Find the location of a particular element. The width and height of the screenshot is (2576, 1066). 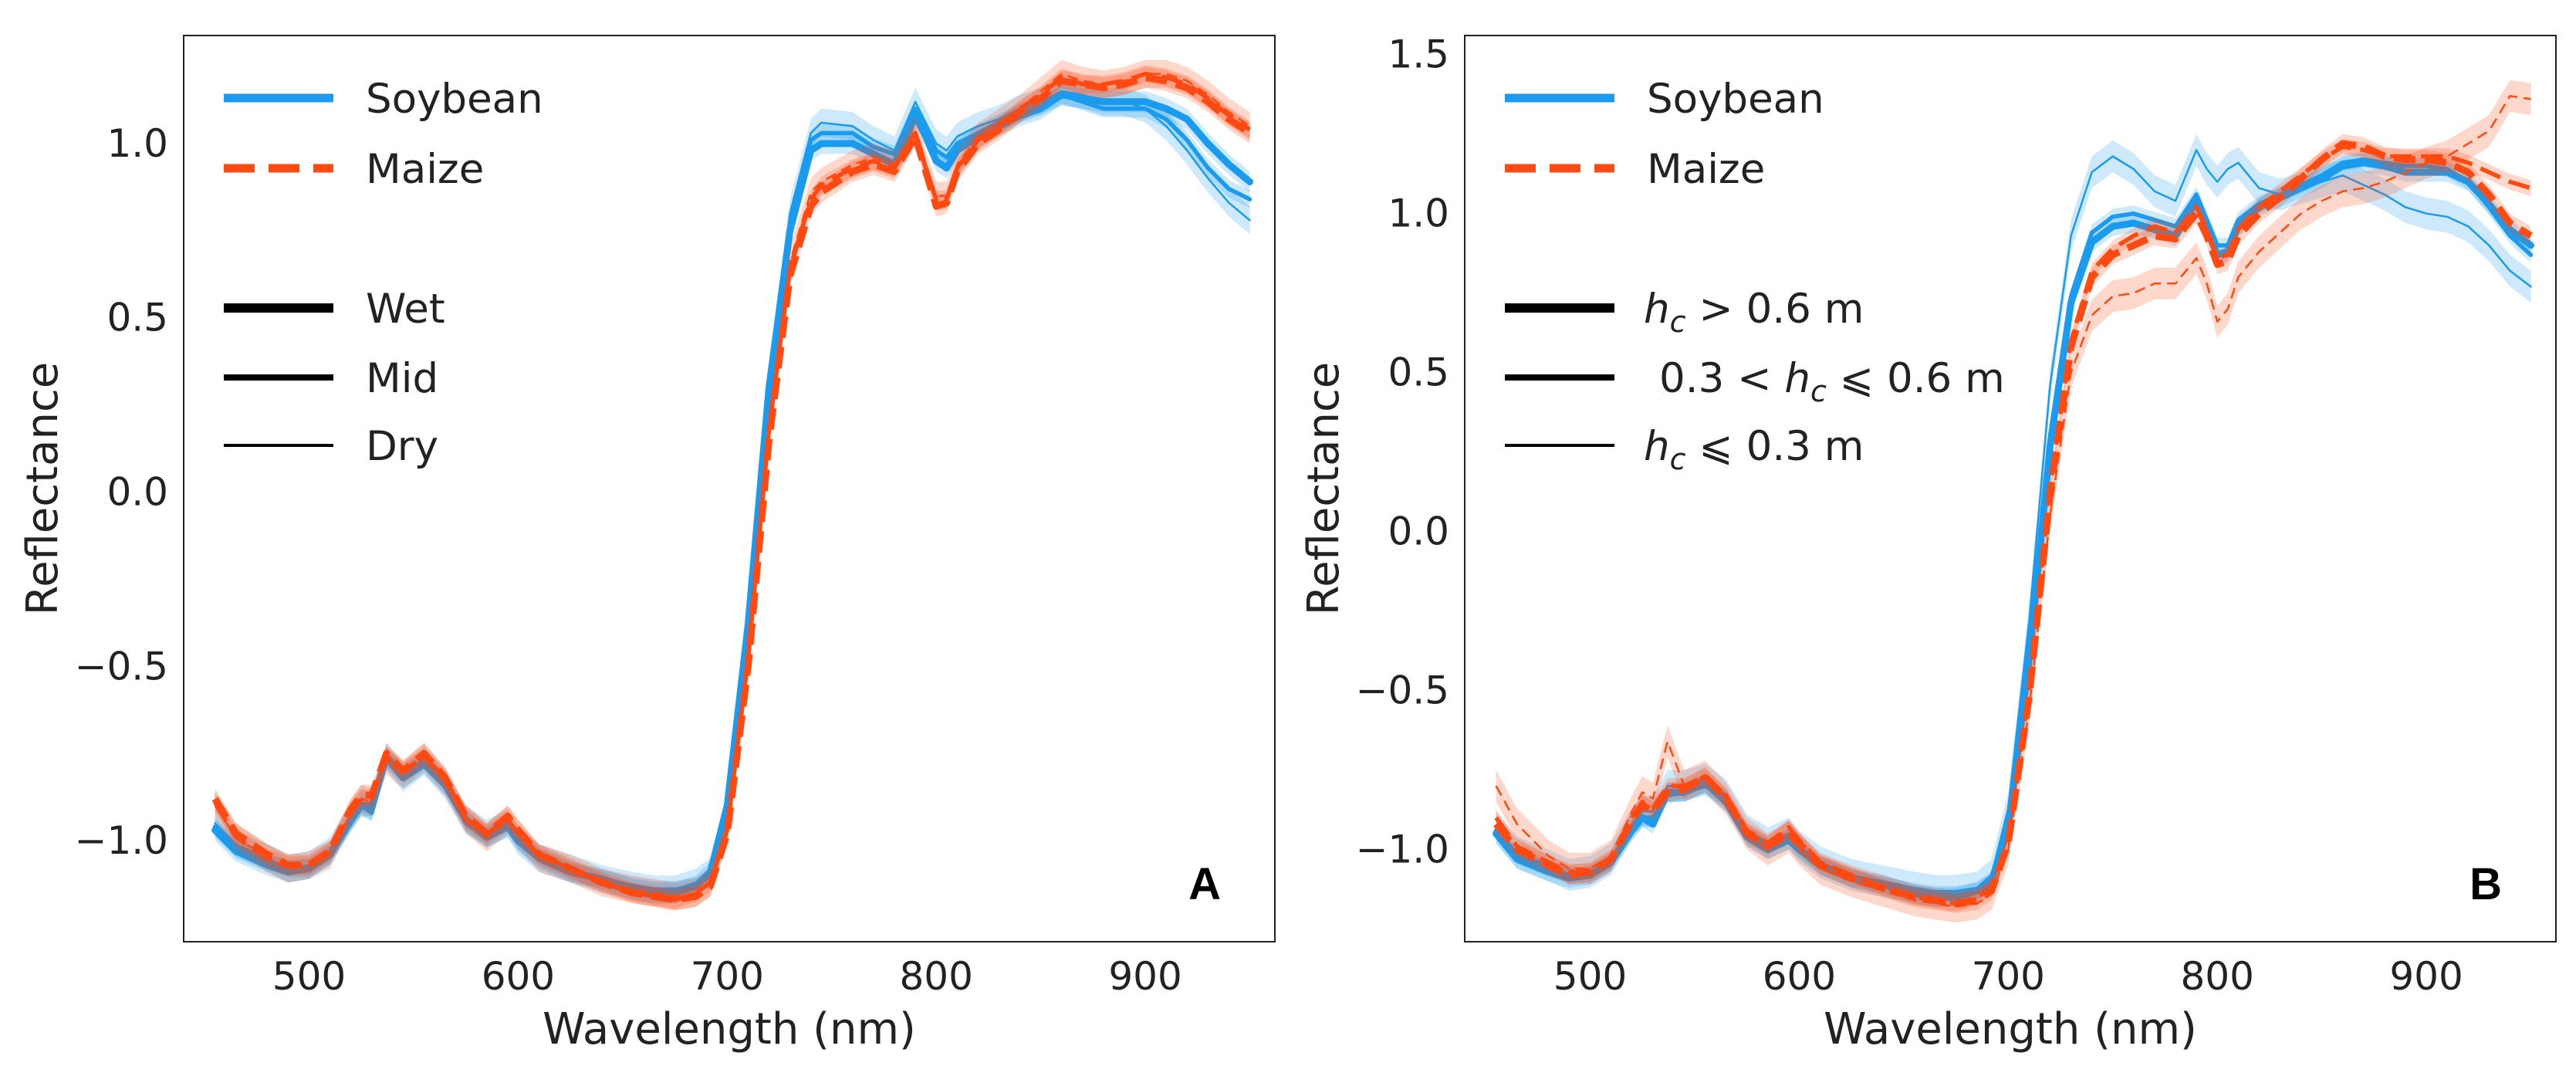

legend-label-height-tall: hc > 0.6 m is located at coordinates (1754, 312).